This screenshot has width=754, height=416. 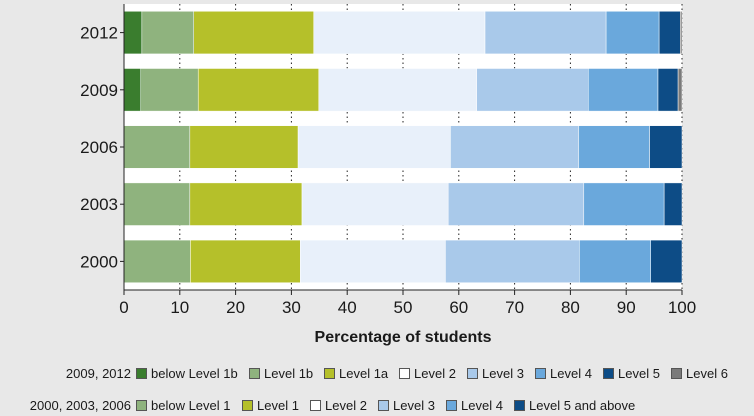 What do you see at coordinates (582, 405) in the screenshot?
I see `legend-label: Level 5 and above` at bounding box center [582, 405].